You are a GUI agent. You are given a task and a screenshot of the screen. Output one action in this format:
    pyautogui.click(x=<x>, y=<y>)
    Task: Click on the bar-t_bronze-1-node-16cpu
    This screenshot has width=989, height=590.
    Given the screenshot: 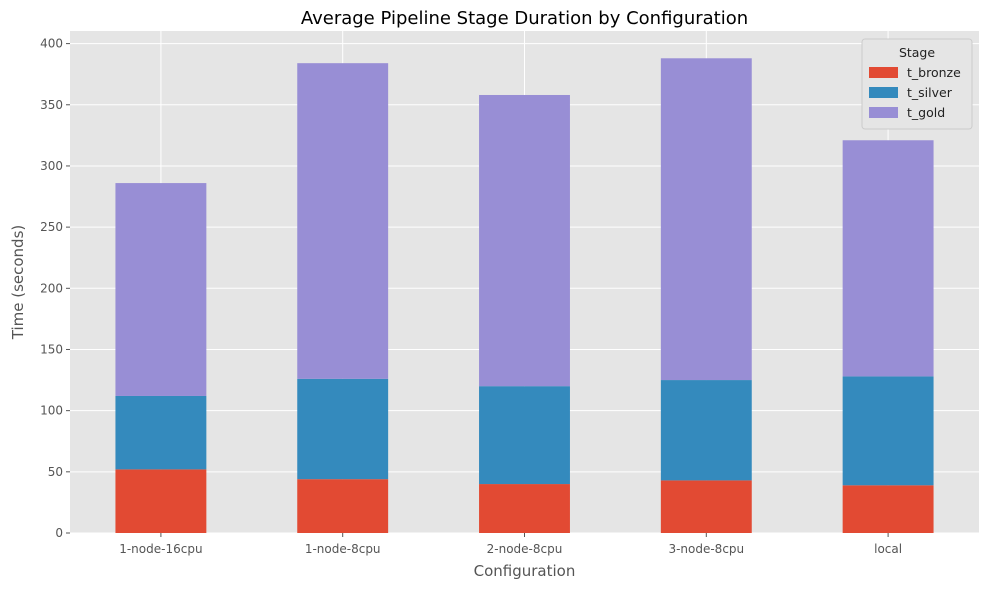 What is the action you would take?
    pyautogui.click(x=161, y=501)
    